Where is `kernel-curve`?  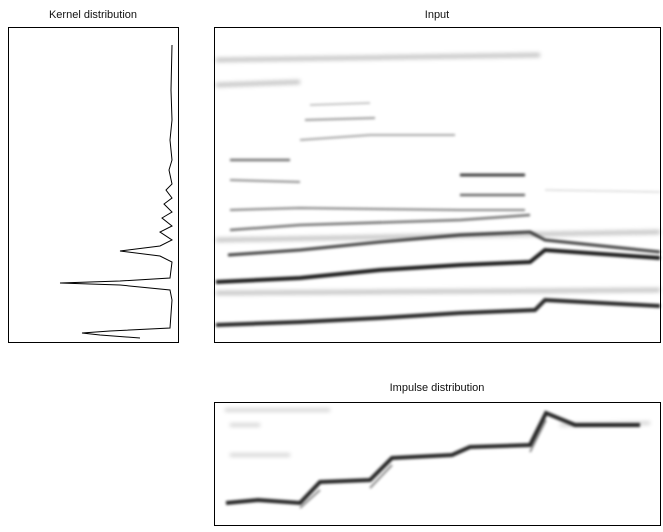
kernel-curve is located at coordinates (116, 191).